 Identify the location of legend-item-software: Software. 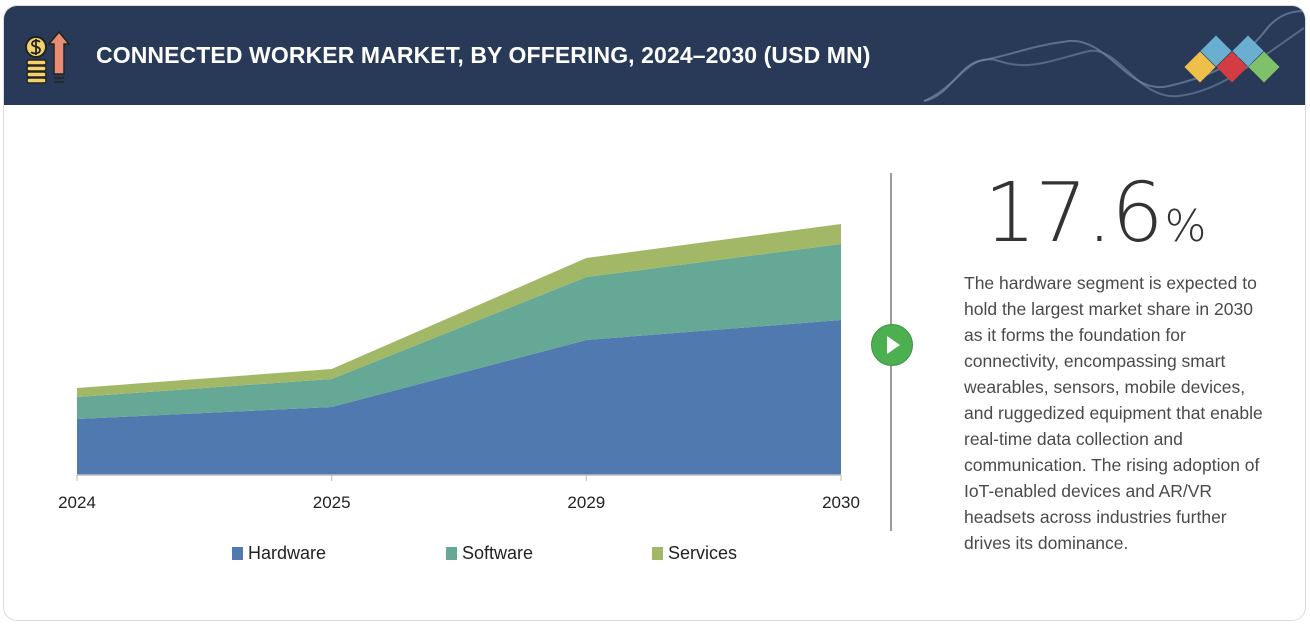
(489, 553).